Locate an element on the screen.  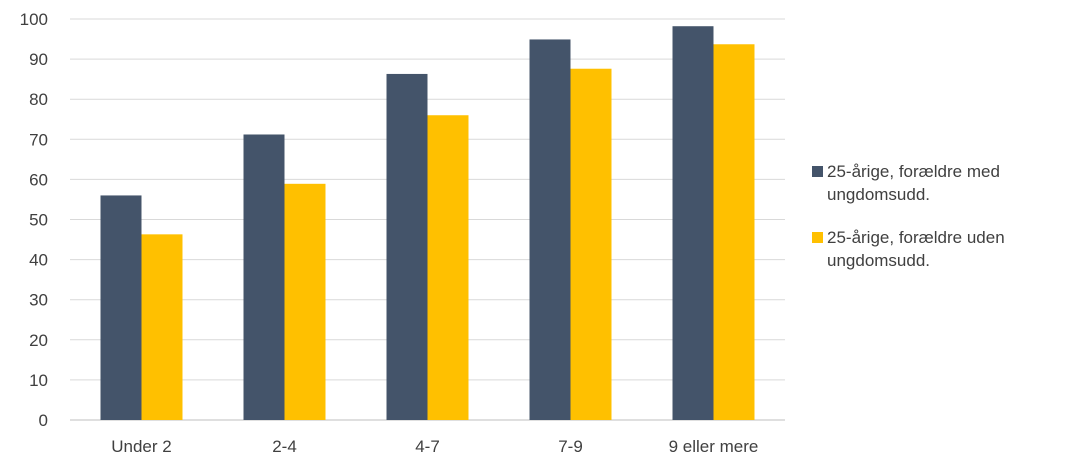
x-tick-label-5: 9 eller mere is located at coordinates (714, 446).